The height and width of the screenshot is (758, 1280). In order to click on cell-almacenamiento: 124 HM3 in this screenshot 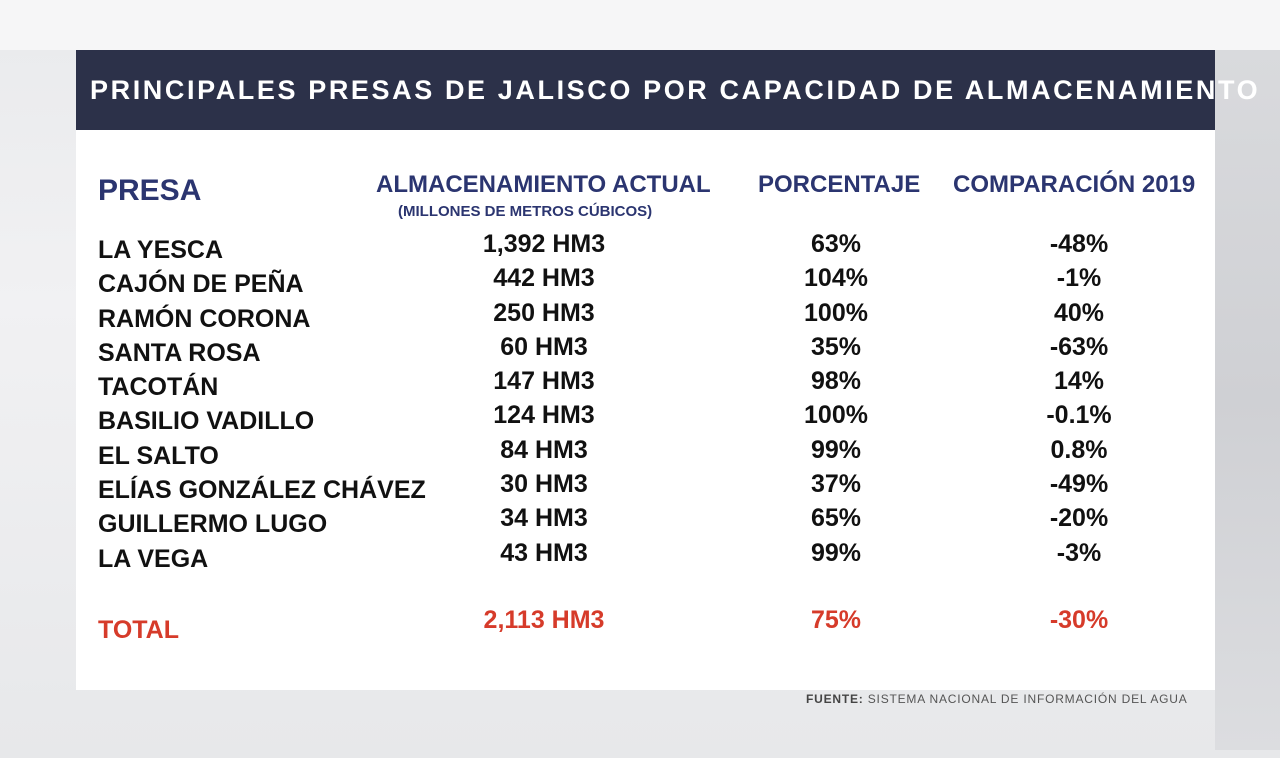, I will do `click(544, 415)`.